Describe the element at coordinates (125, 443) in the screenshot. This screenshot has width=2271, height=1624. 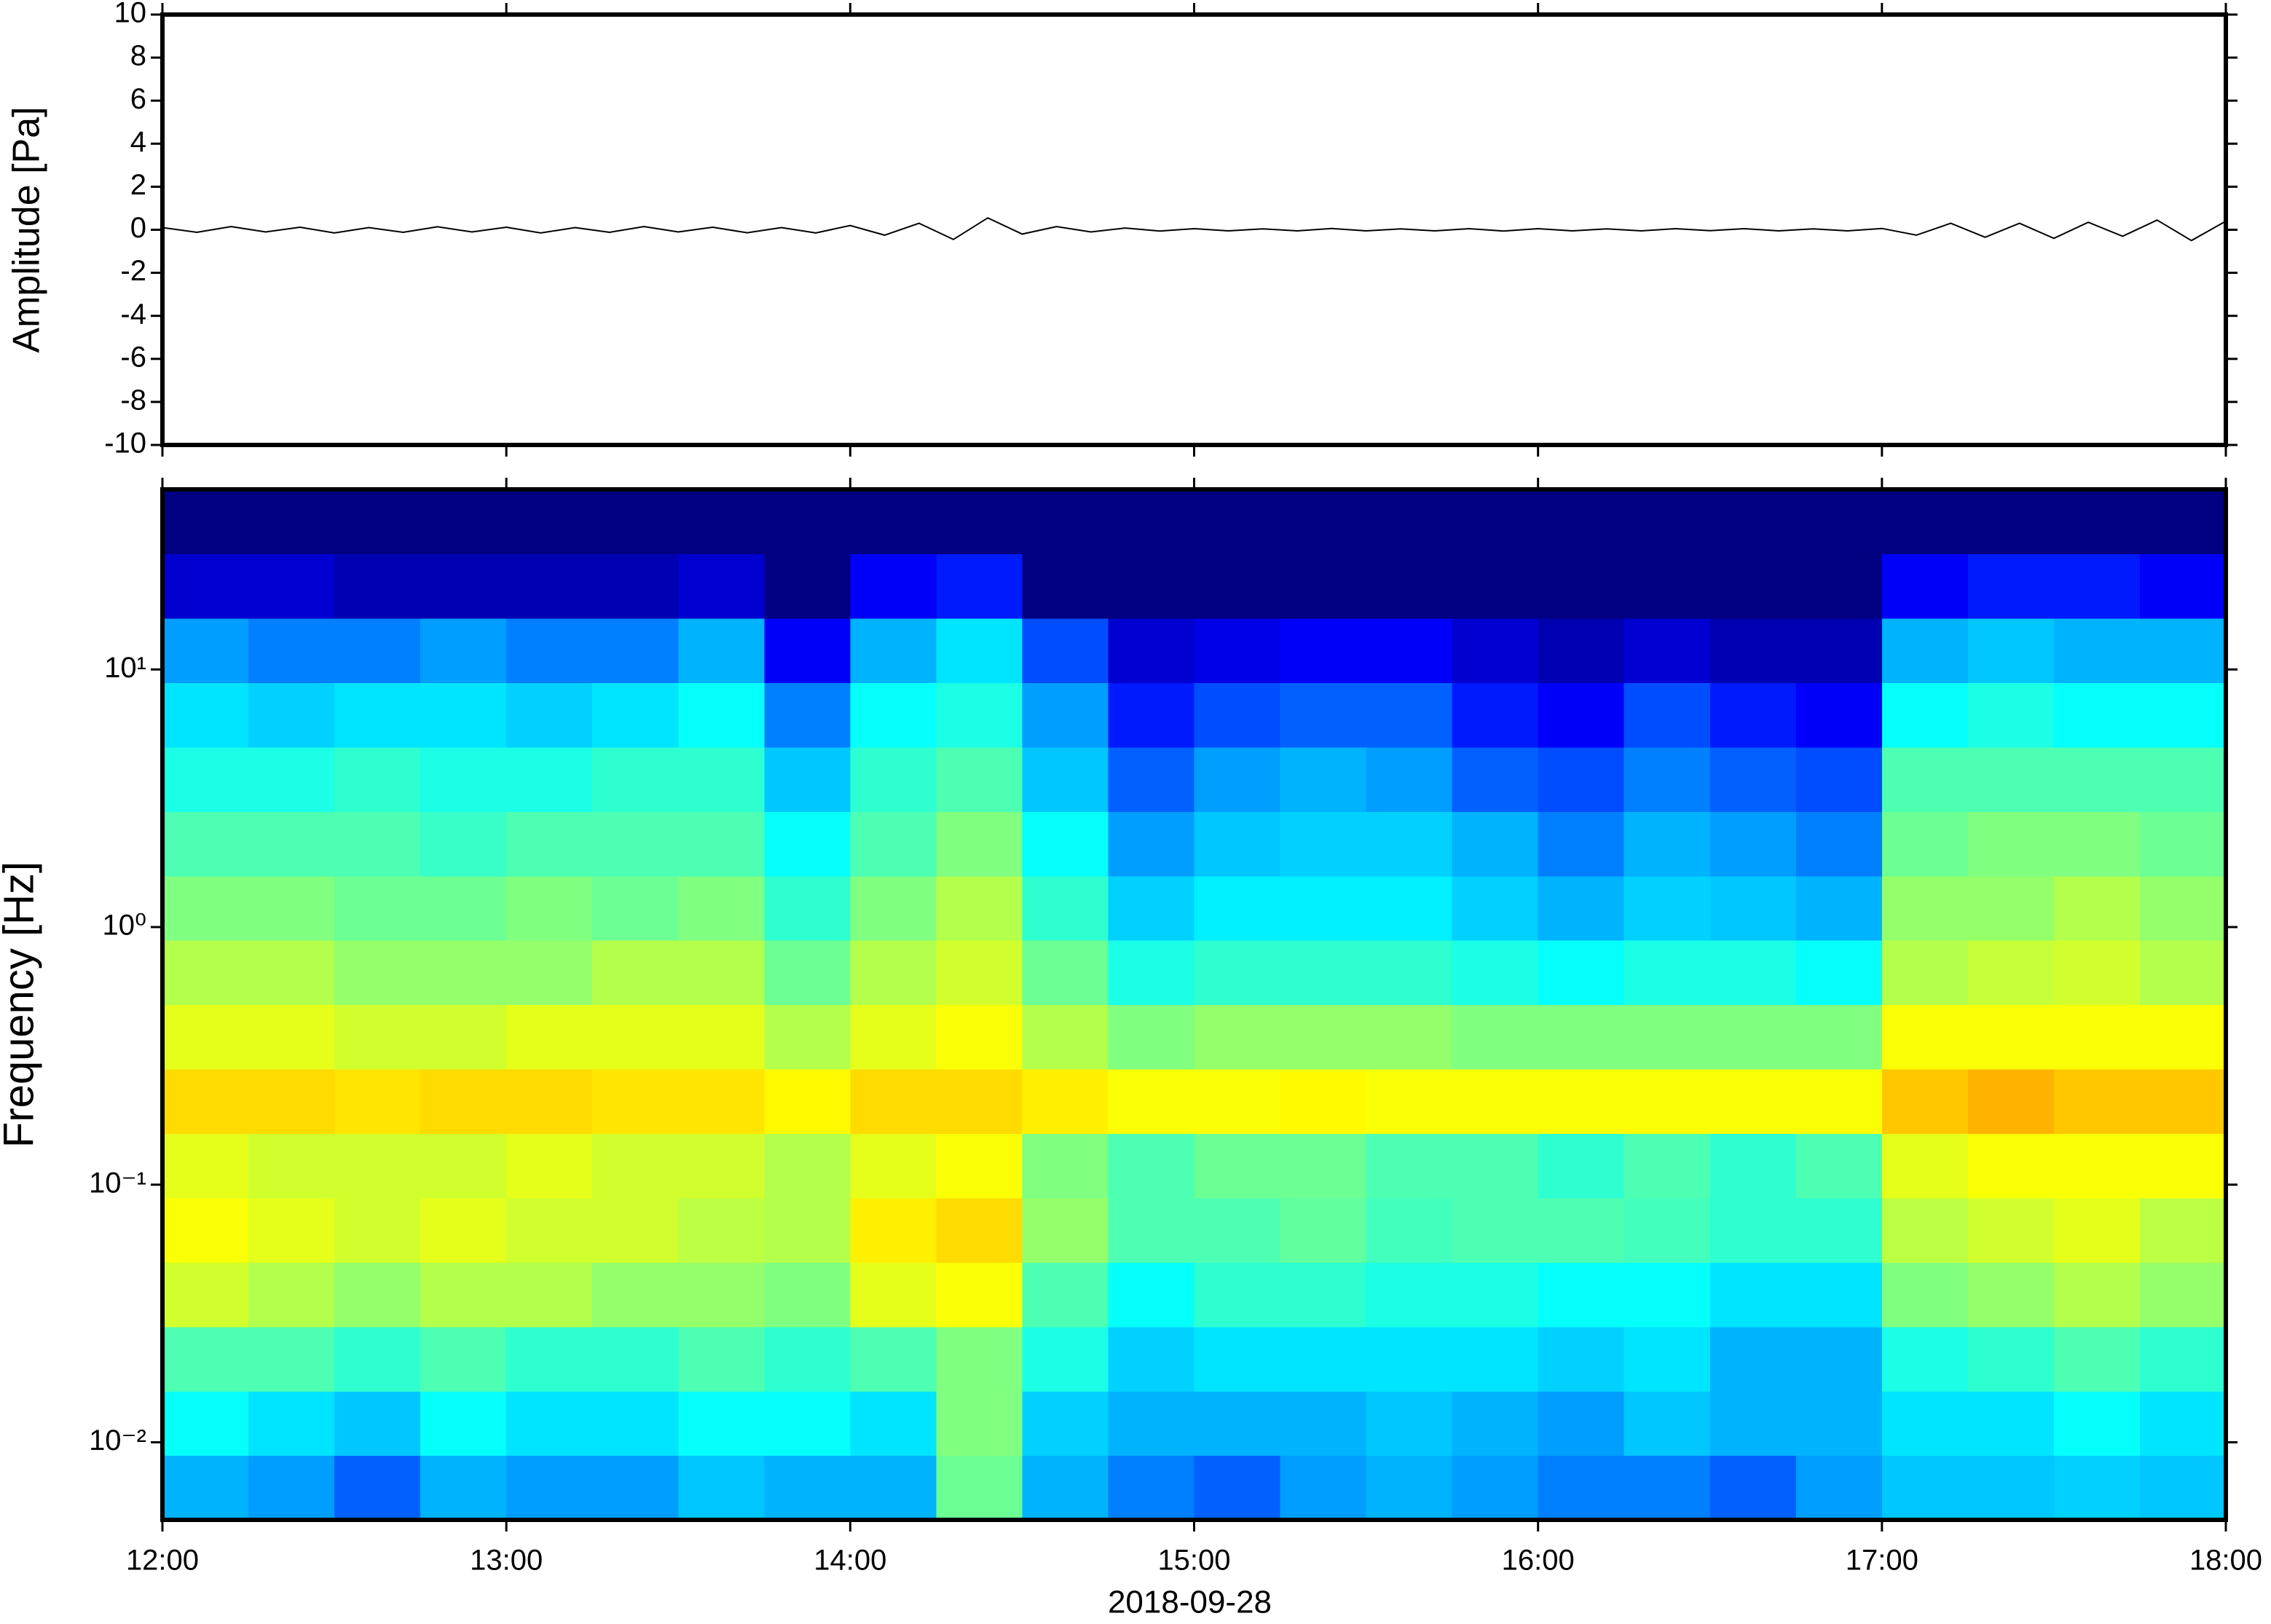
I see `y-tick-label: -10` at that location.